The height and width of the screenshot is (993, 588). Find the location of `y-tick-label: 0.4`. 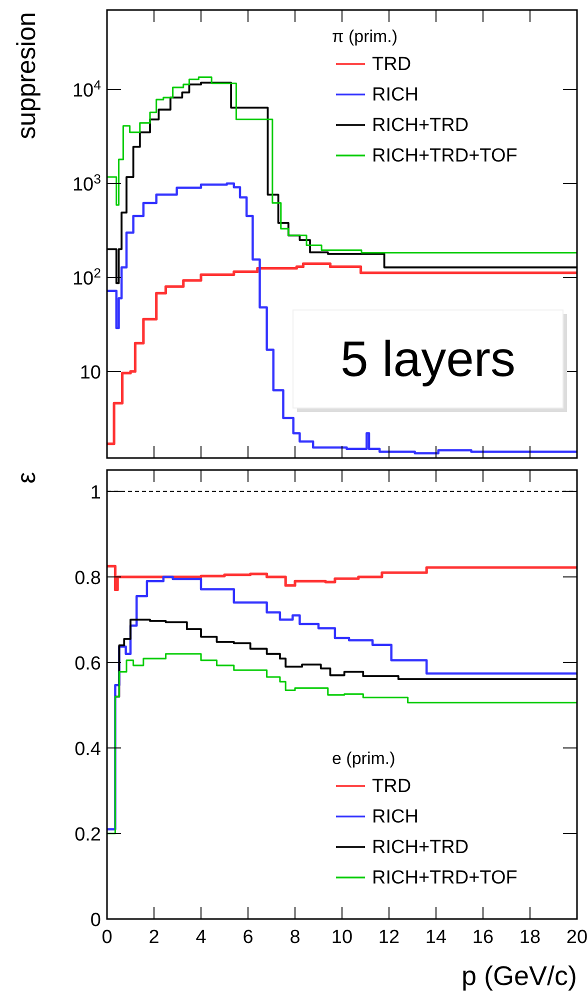

y-tick-label: 0.4 is located at coordinates (88, 749).